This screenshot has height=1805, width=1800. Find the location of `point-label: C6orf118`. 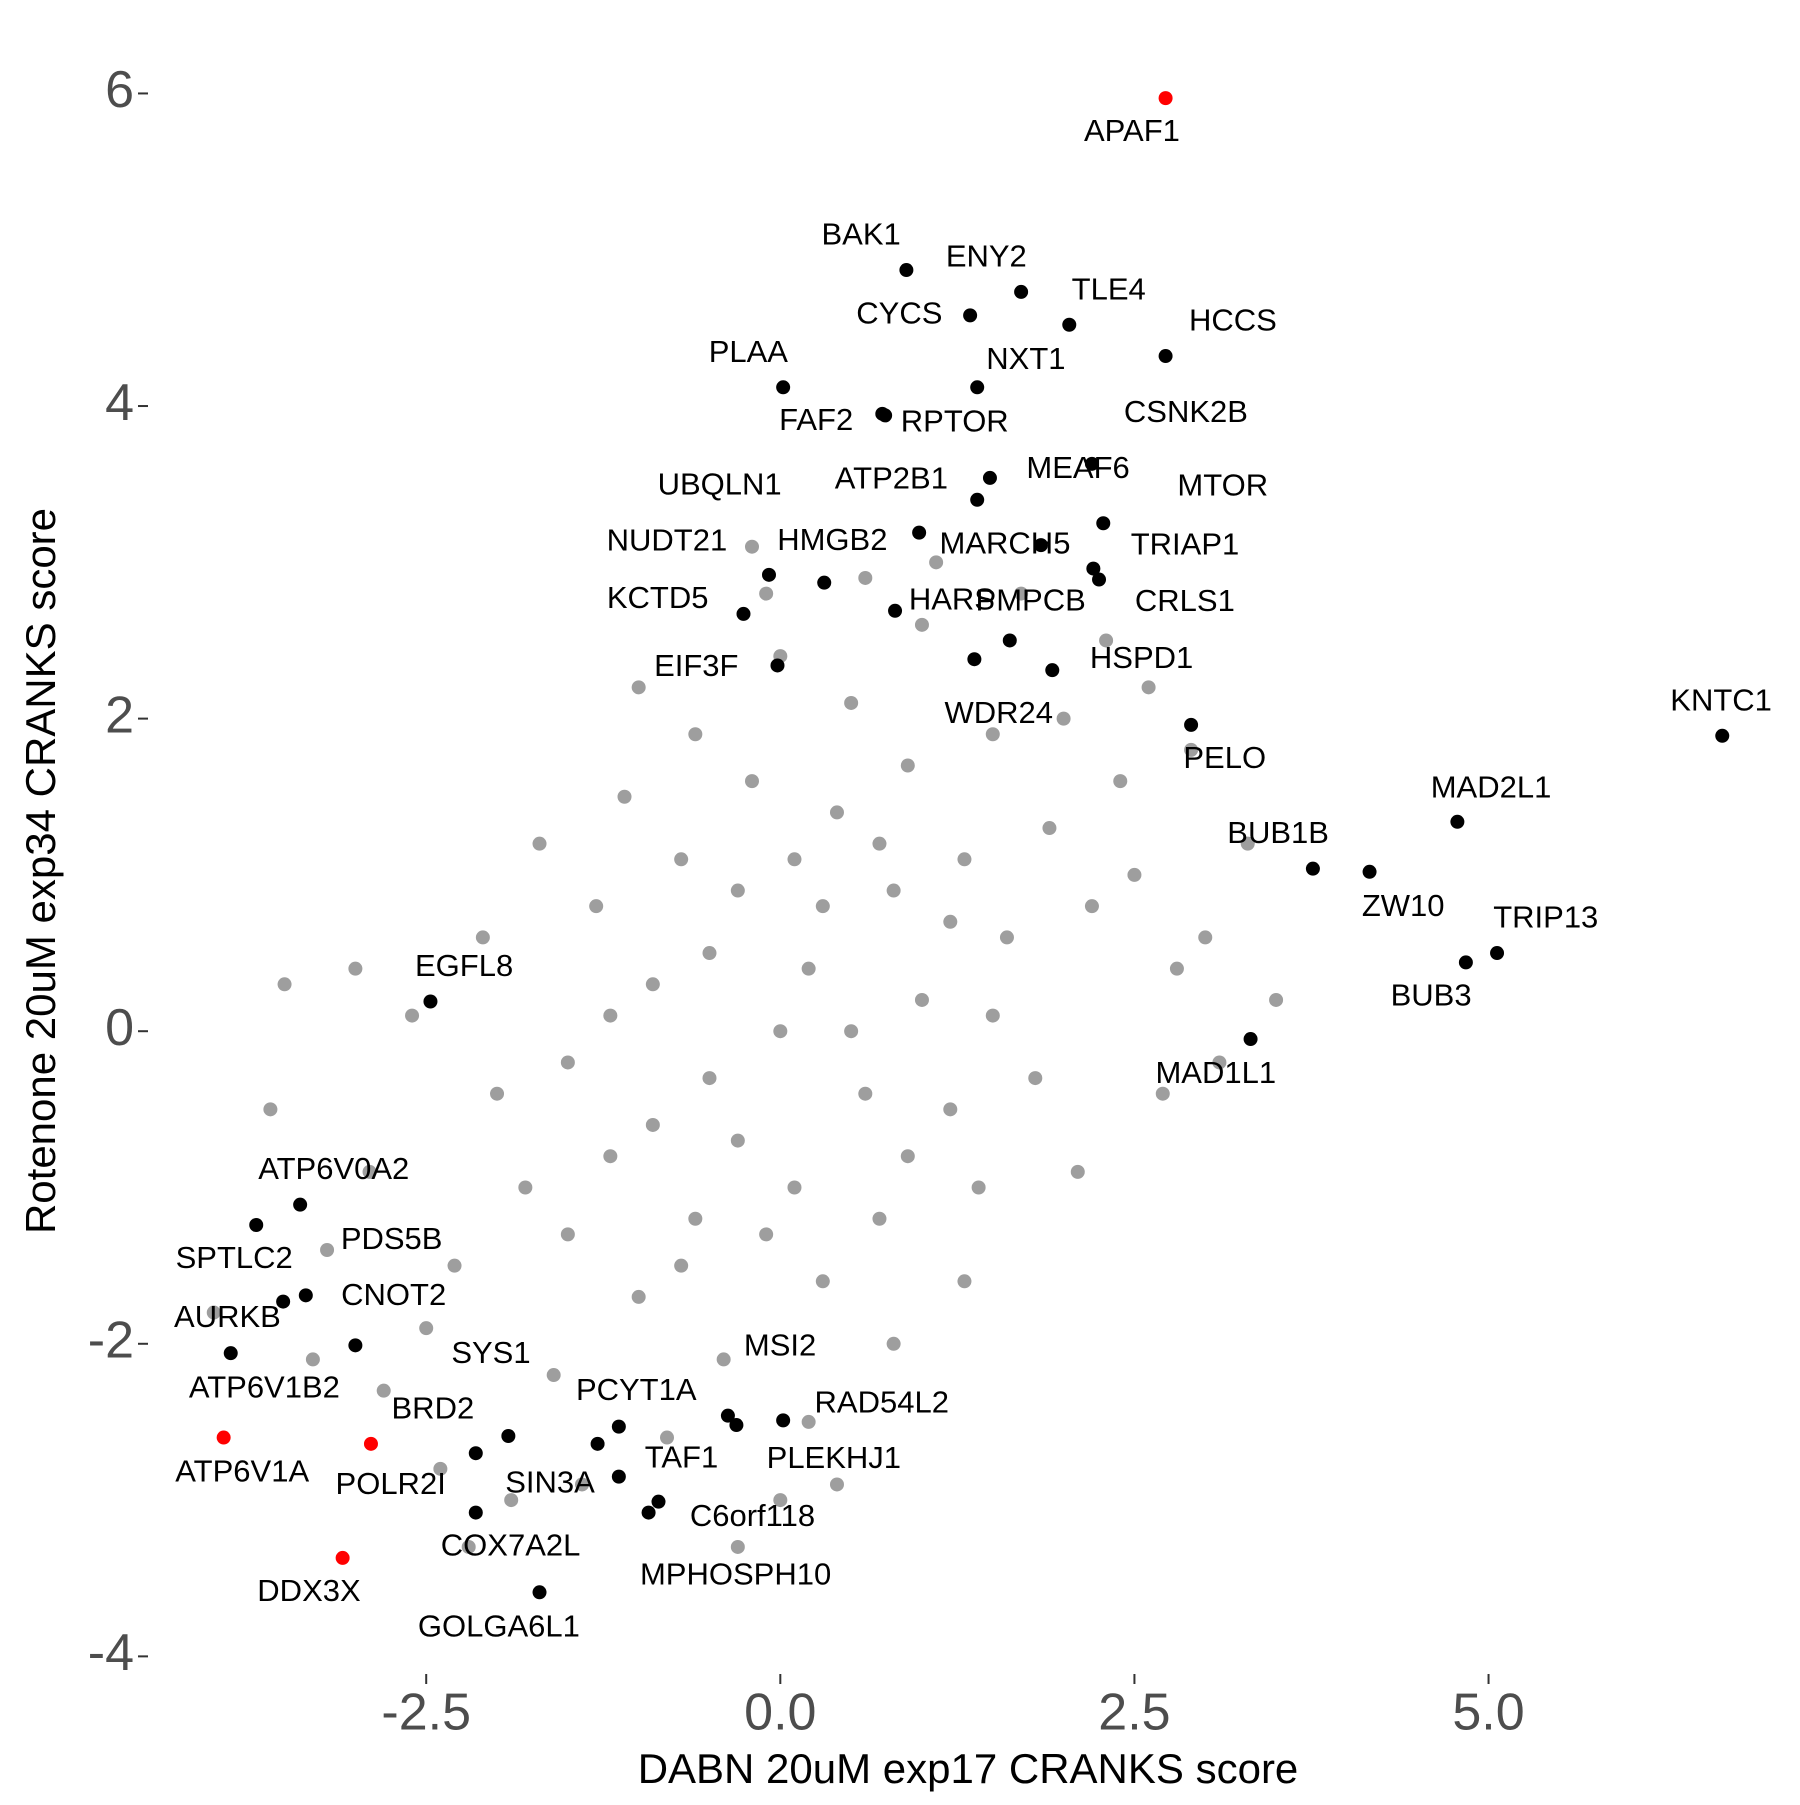

point-label: C6orf118 is located at coordinates (752, 1515).